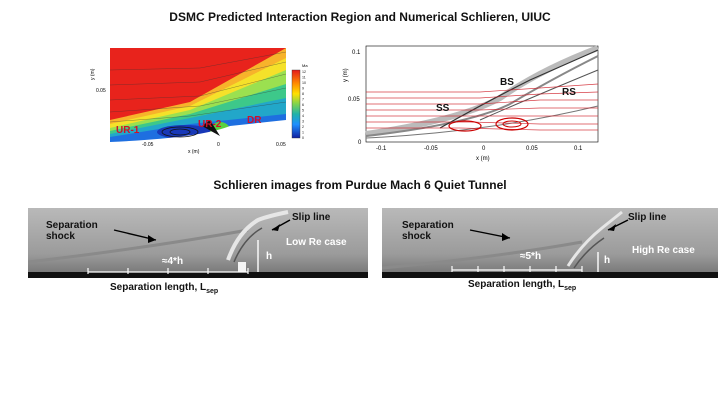 The image size is (720, 405). Describe the element at coordinates (303, 127) in the screenshot. I see `colorbar-tick: 2` at that location.